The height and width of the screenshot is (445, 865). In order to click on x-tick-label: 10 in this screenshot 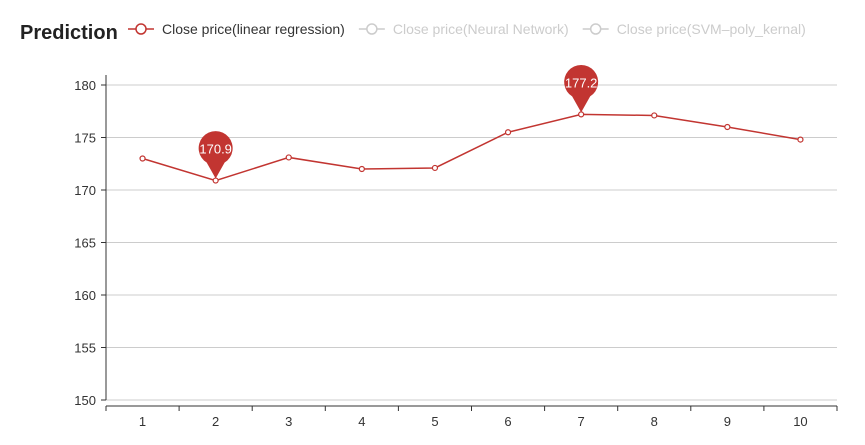, I will do `click(800, 421)`.